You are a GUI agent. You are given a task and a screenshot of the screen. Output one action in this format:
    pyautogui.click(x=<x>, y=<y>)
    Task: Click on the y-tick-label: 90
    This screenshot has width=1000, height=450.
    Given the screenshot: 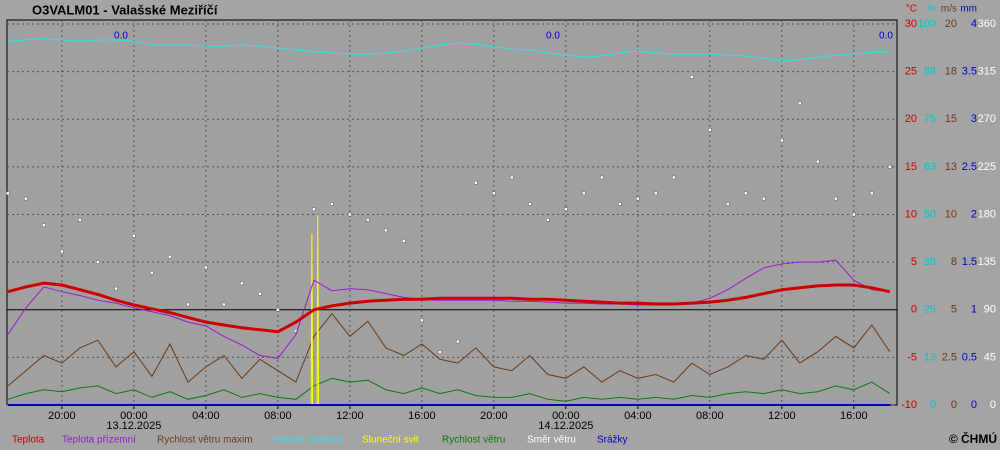 What is the action you would take?
    pyautogui.click(x=990, y=310)
    